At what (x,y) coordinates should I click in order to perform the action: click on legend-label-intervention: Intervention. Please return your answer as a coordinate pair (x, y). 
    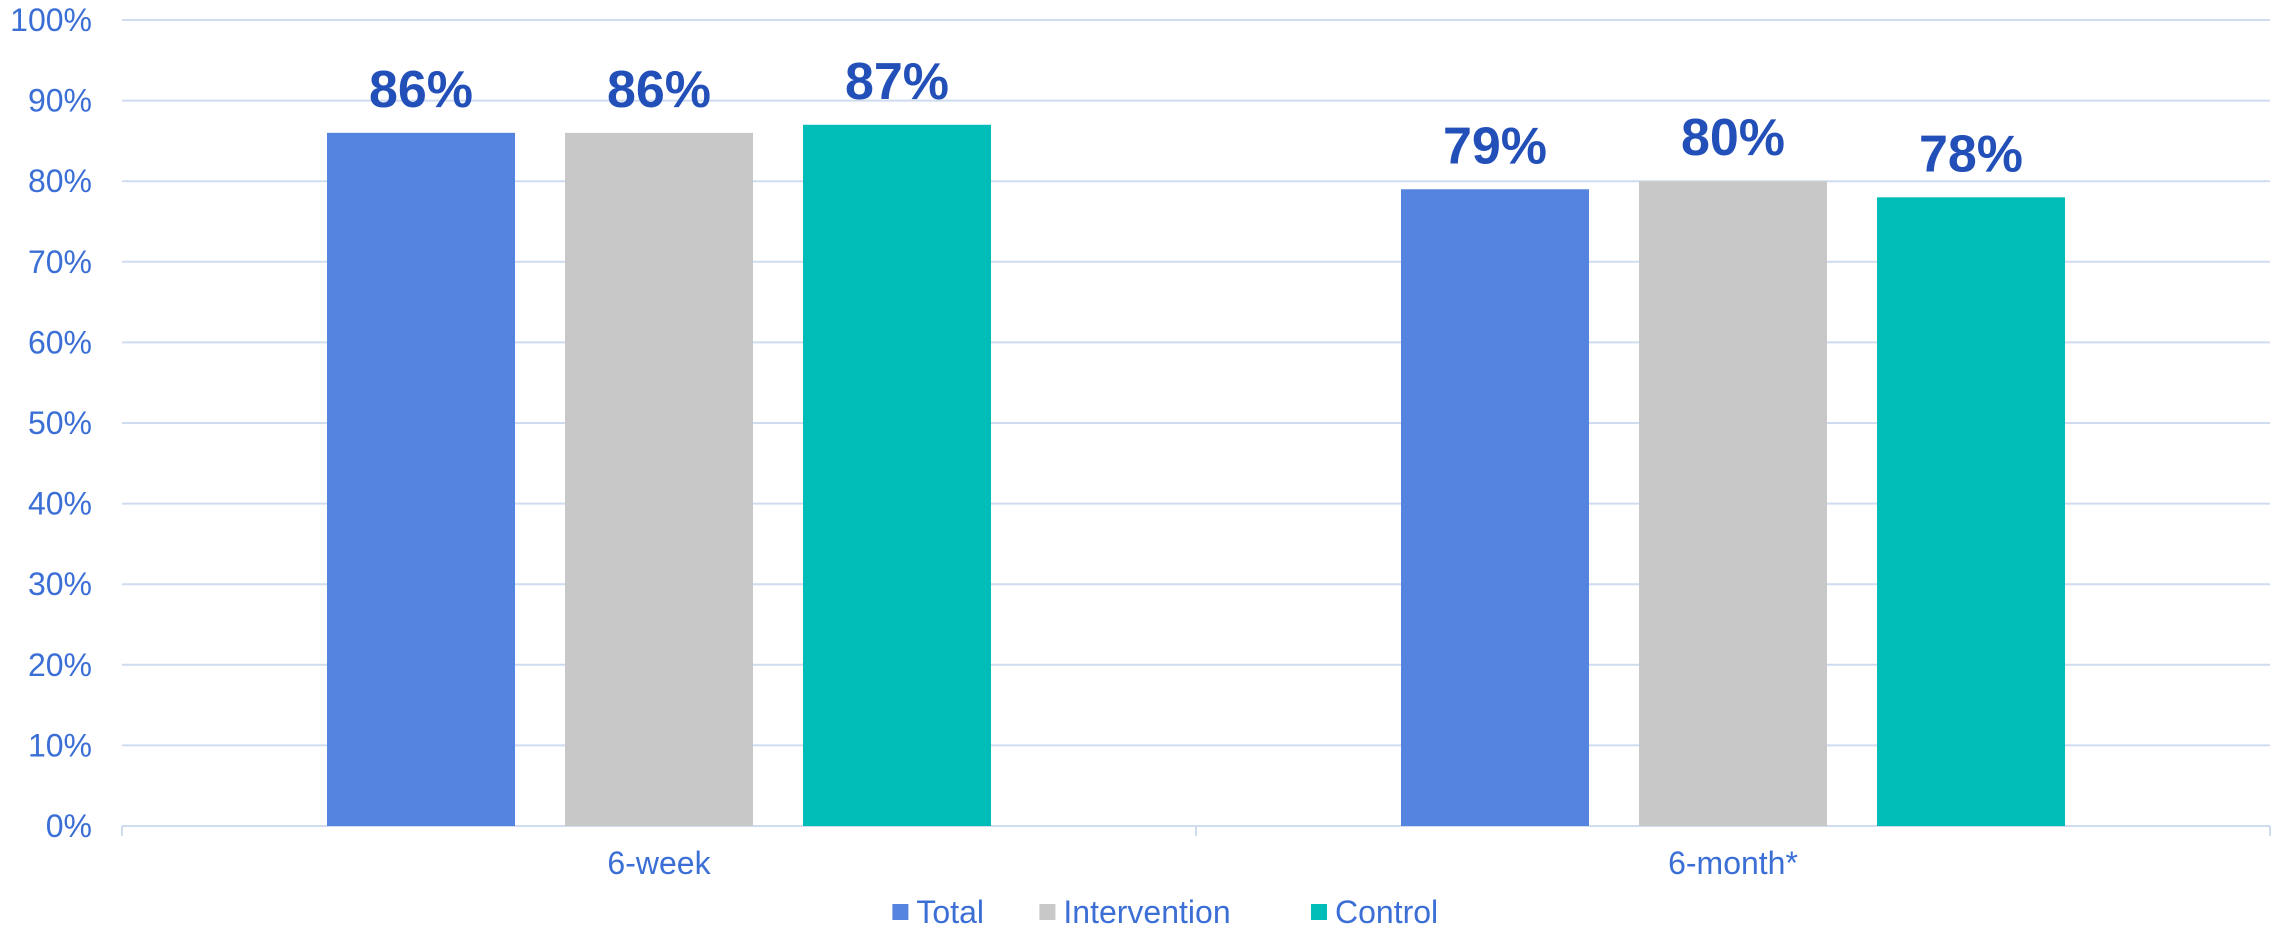
    Looking at the image, I should click on (1146, 912).